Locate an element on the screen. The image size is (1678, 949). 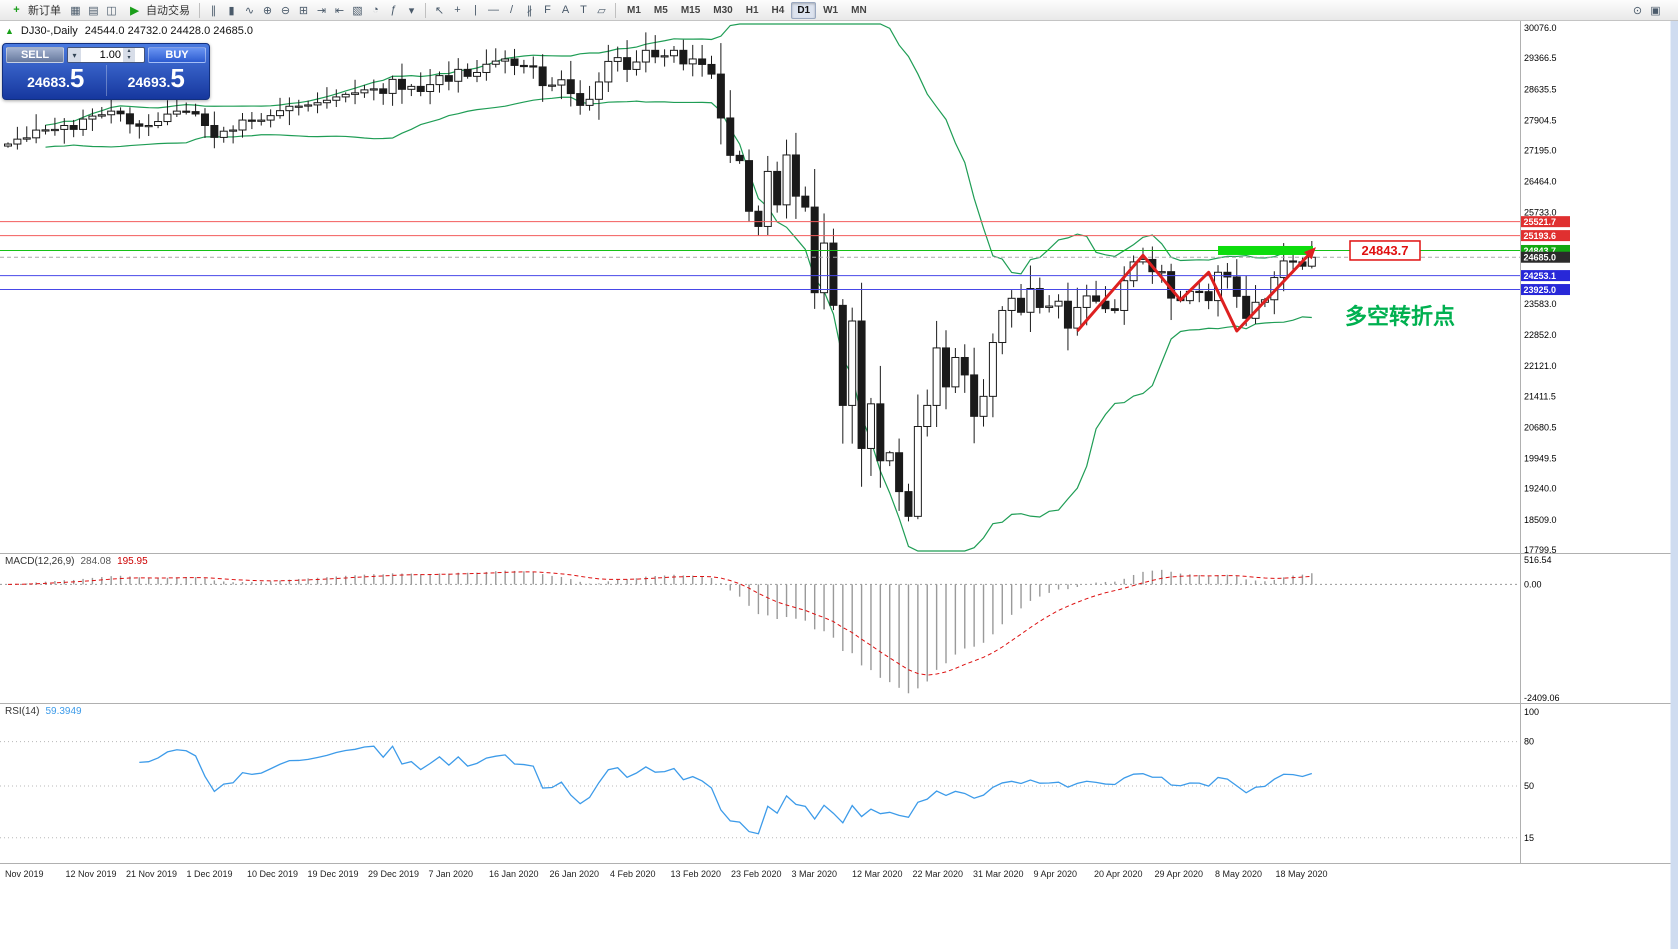
timeframe-M1: M1 is located at coordinates (634, 10).